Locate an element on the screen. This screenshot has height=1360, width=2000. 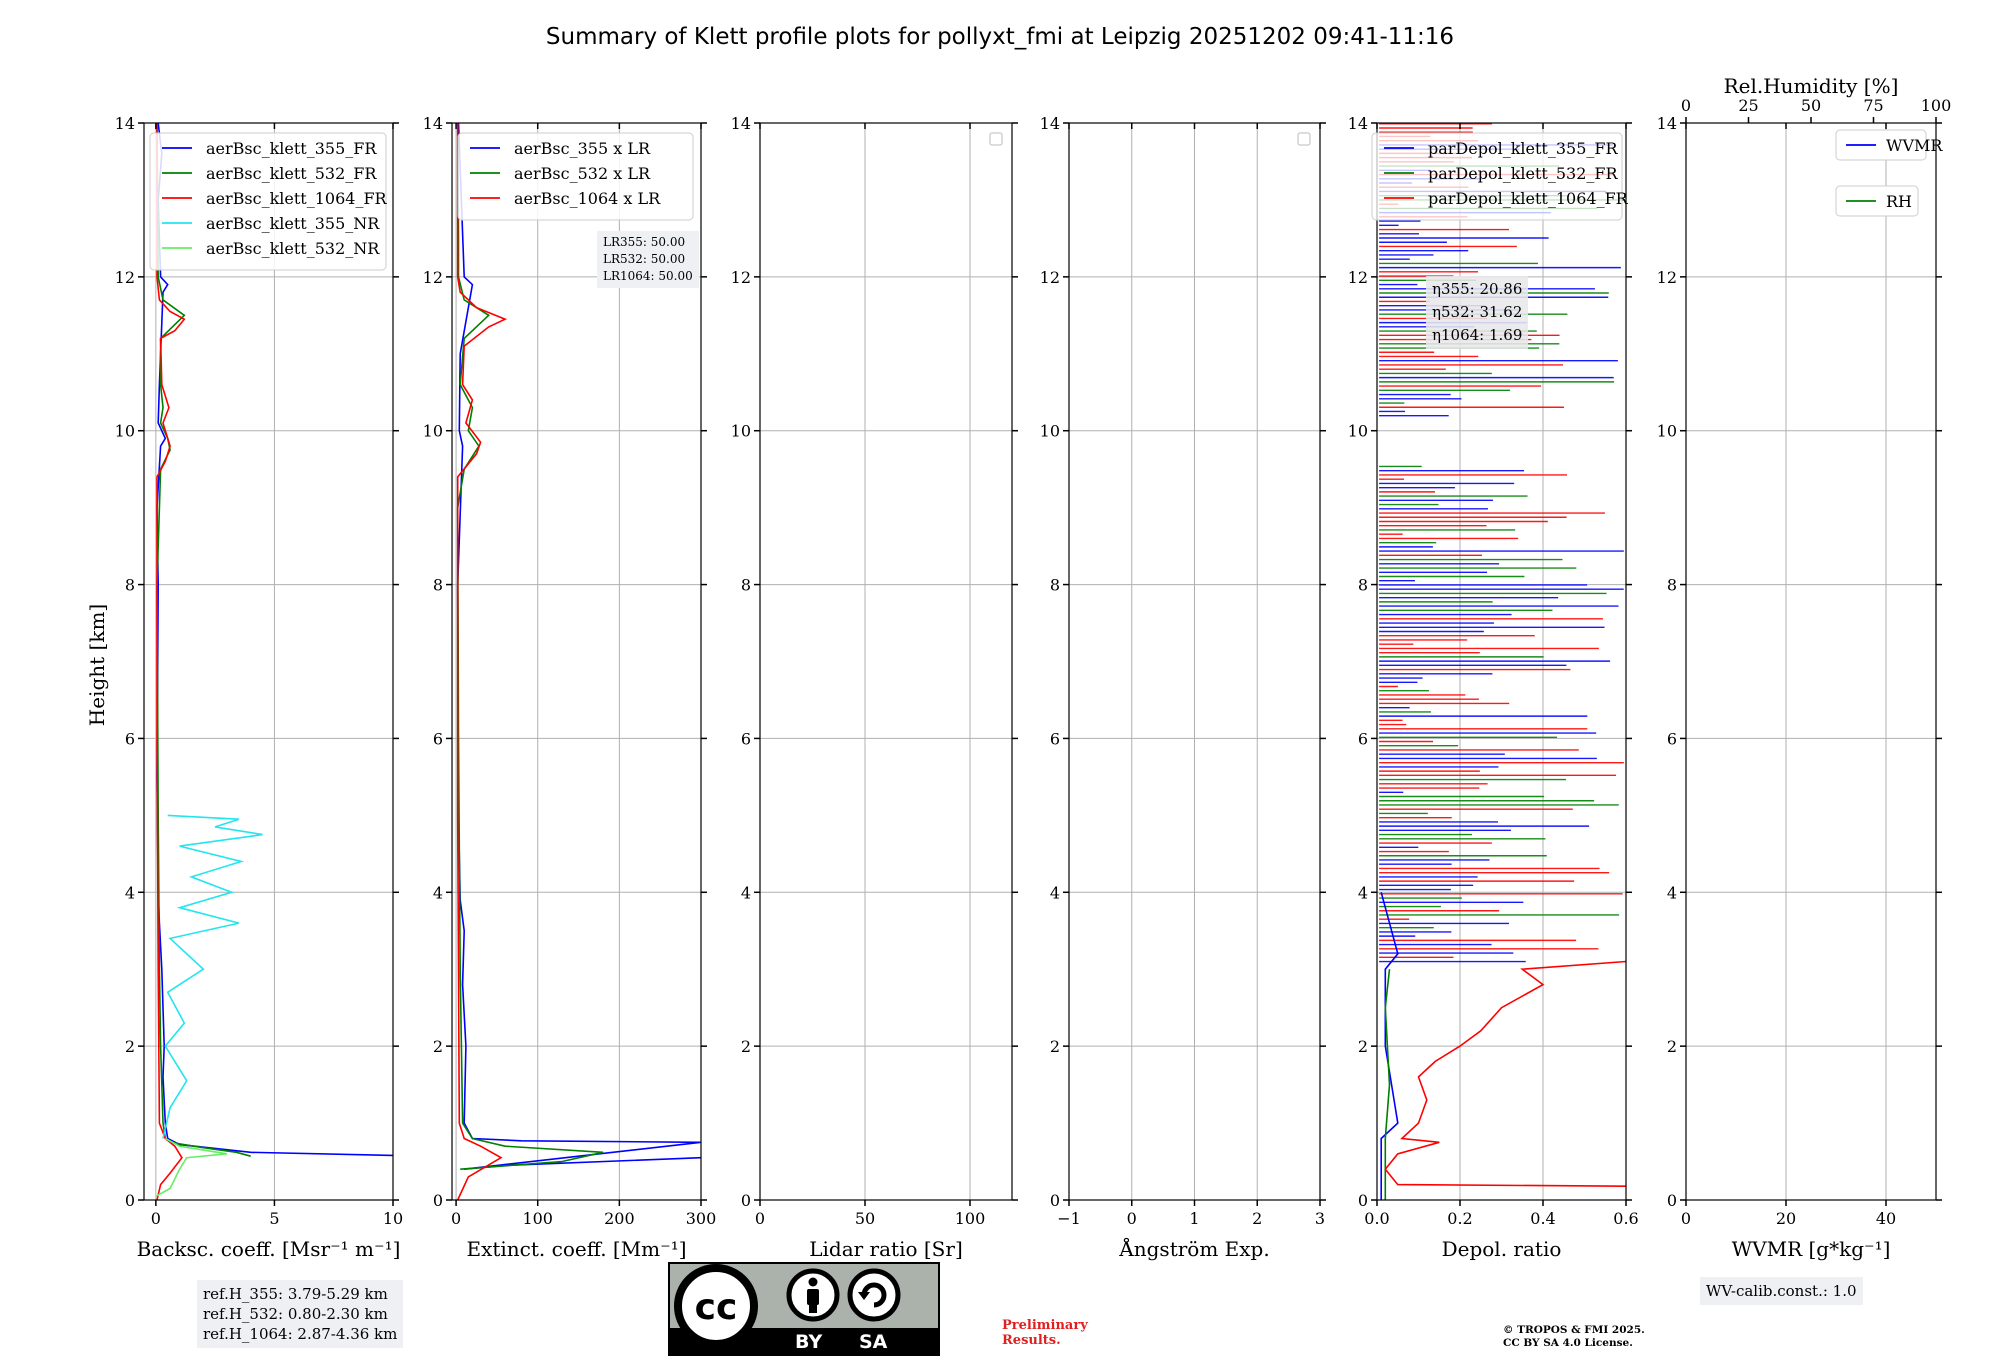
x2-axis-label: Rel.Humidity [%] is located at coordinates (1811, 86).